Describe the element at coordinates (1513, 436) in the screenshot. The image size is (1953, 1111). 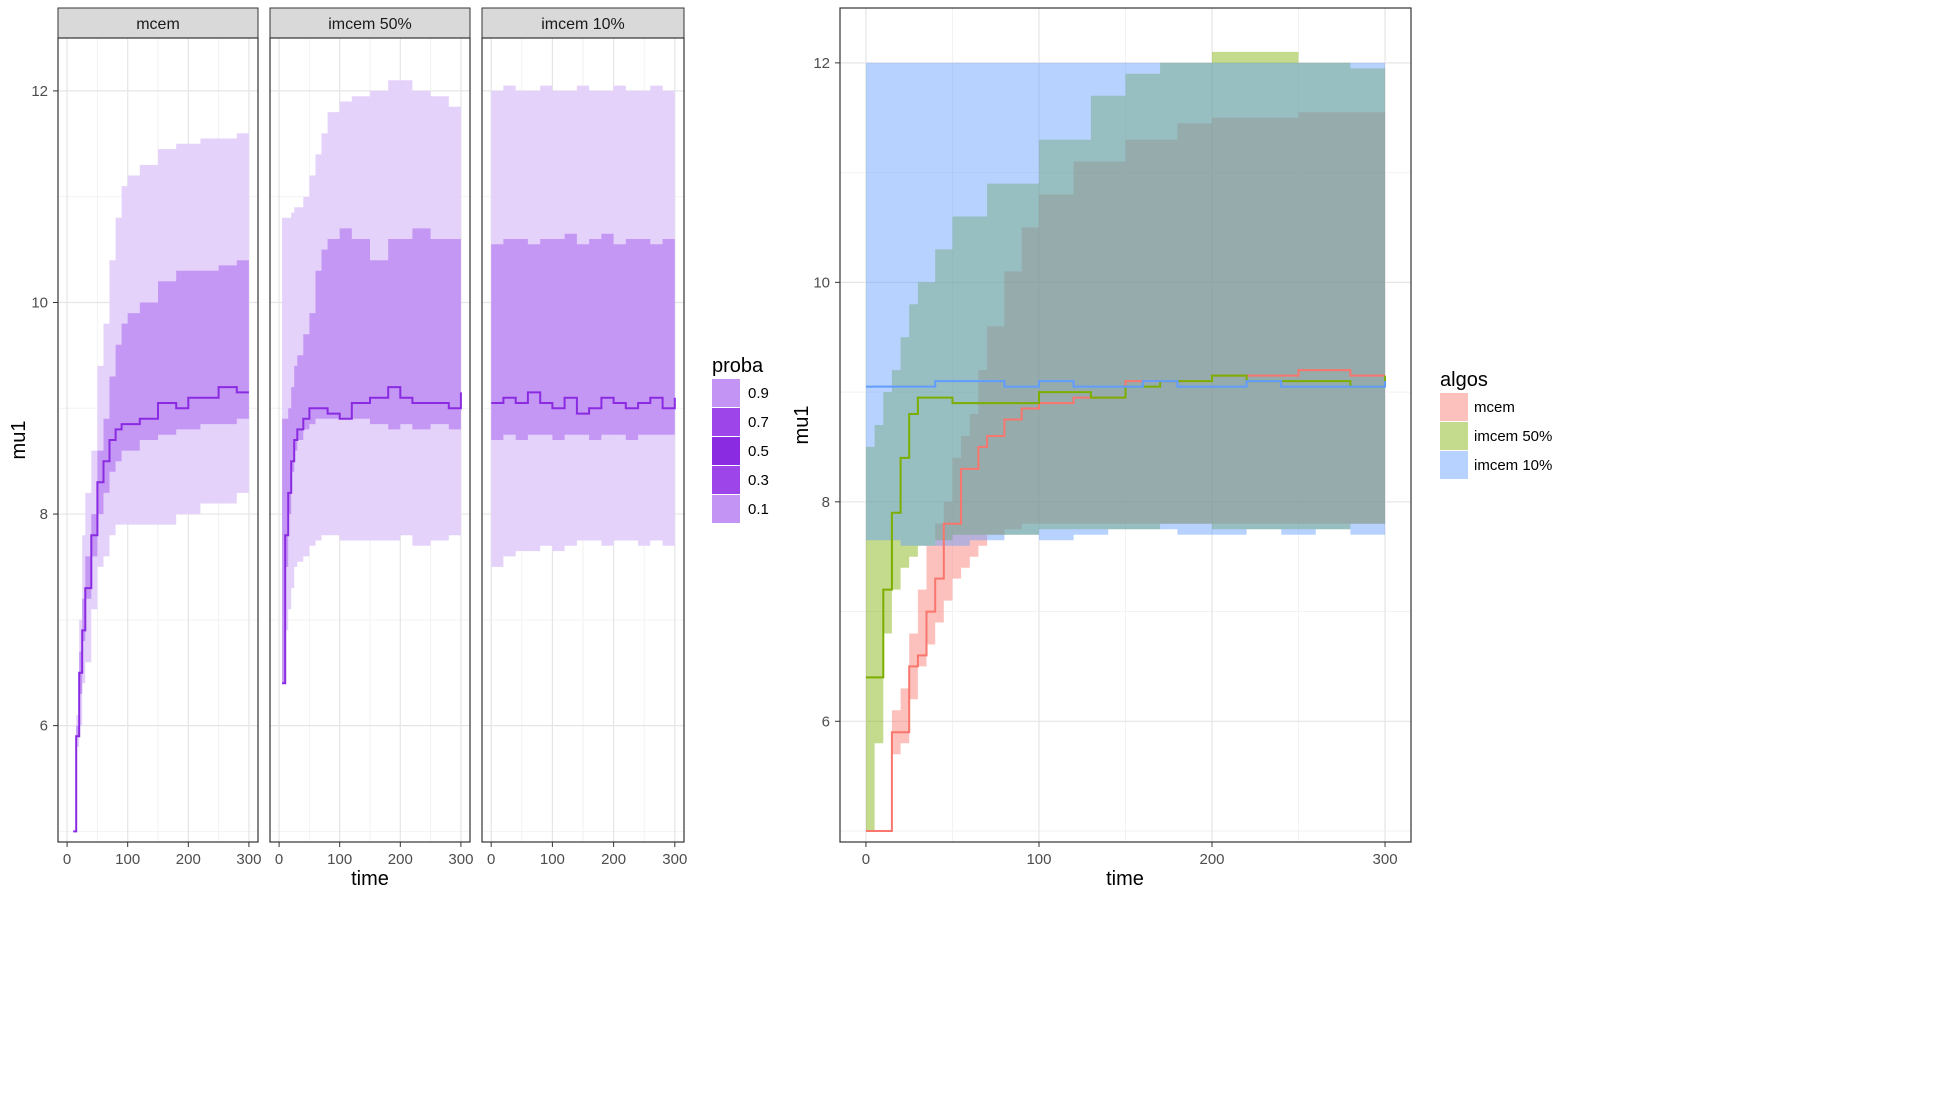
I see `legend-label: imcem 50%` at that location.